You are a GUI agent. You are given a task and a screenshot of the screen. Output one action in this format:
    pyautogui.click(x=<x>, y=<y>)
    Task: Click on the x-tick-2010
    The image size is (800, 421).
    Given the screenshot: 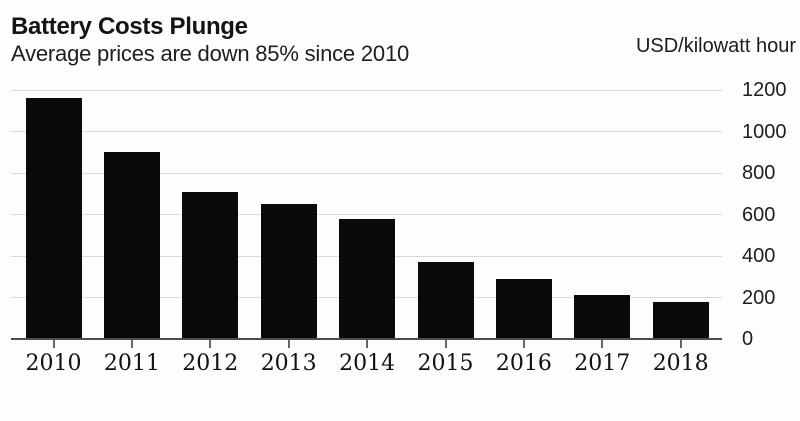 What is the action you would take?
    pyautogui.click(x=53, y=344)
    